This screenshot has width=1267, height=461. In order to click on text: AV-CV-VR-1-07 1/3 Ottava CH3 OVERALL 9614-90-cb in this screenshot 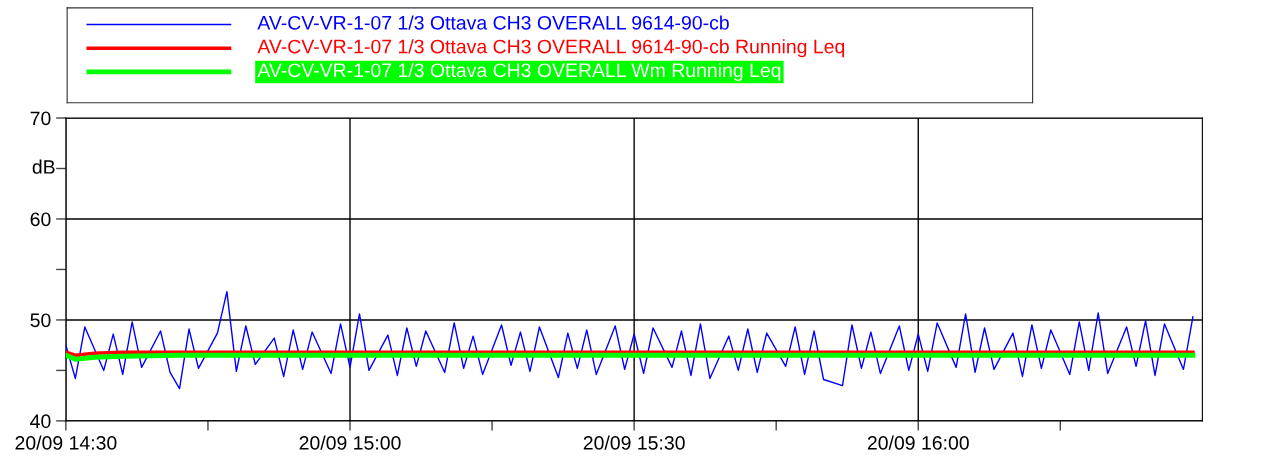, I will do `click(493, 22)`.